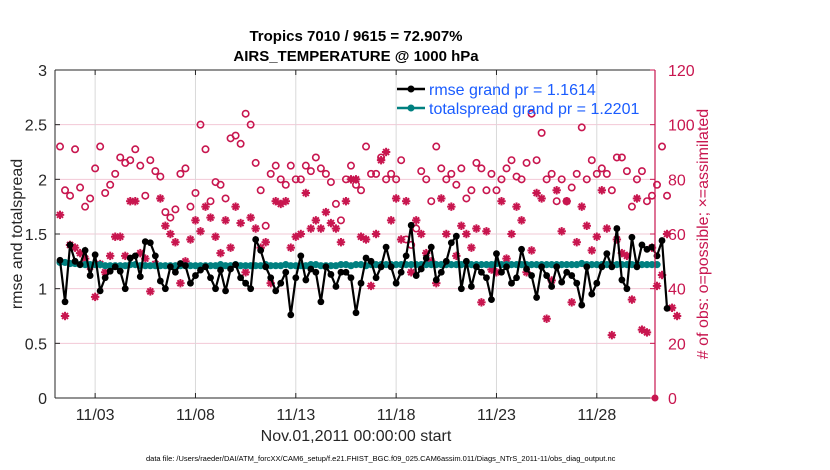  What do you see at coordinates (36, 126) in the screenshot?
I see `y-tick-label: 2.5` at bounding box center [36, 126].